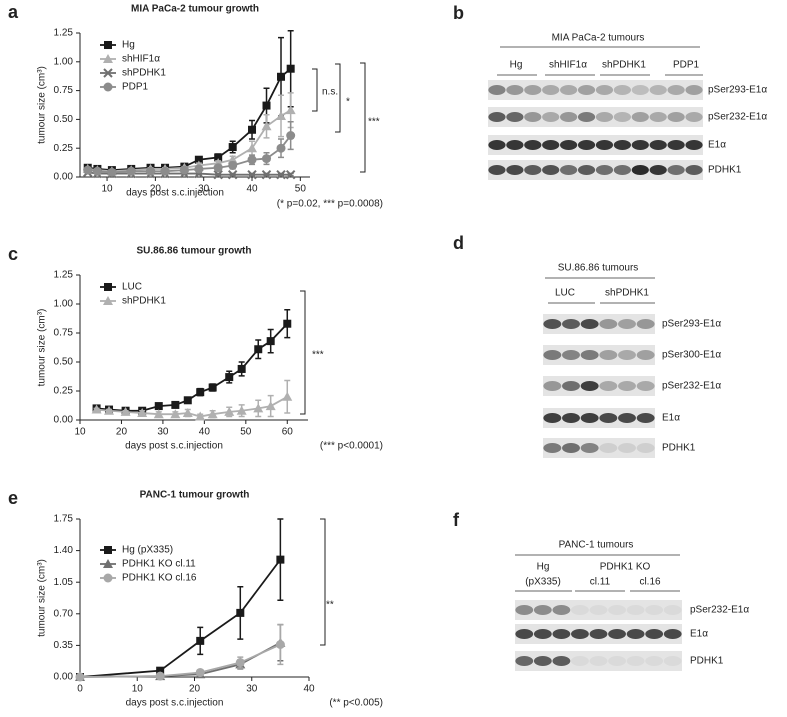 The width and height of the screenshot is (787, 717). Describe the element at coordinates (64, 61) in the screenshot. I see `y-tick-label: 1.00` at that location.